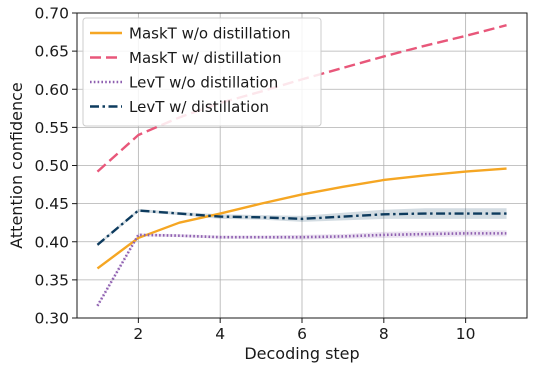 The width and height of the screenshot is (535, 368). Describe the element at coordinates (466, 334) in the screenshot. I see `x-tick-label: 10` at that location.